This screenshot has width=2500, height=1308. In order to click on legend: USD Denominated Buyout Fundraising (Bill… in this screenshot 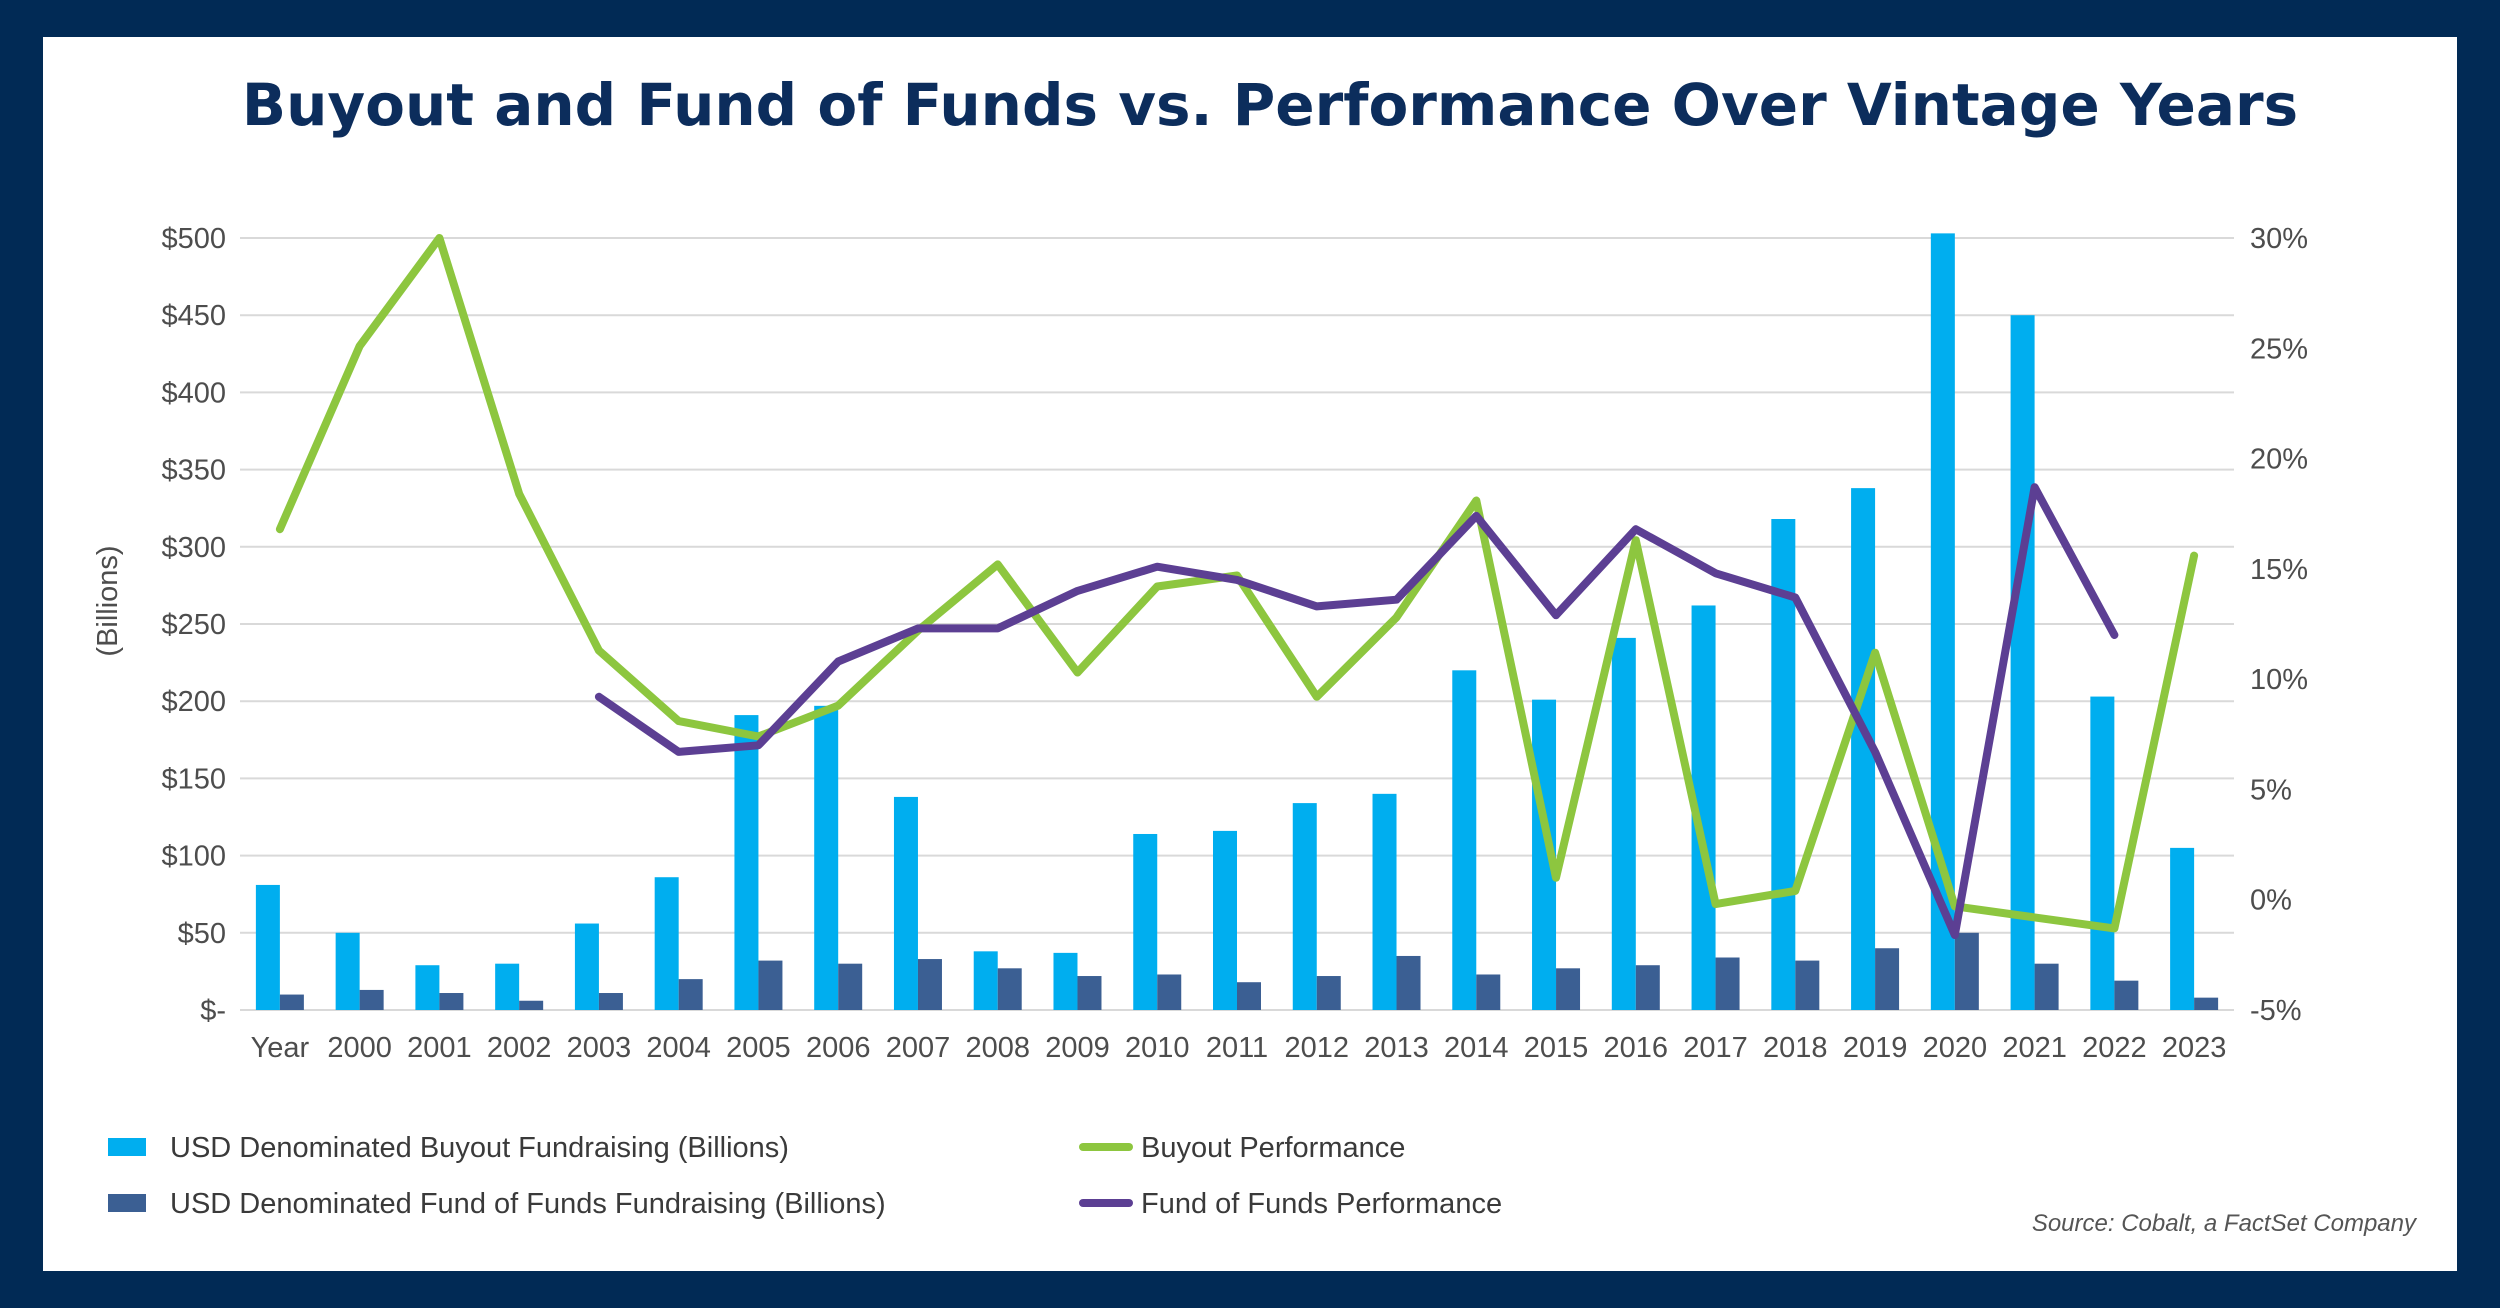, I will do `click(805, 1176)`.